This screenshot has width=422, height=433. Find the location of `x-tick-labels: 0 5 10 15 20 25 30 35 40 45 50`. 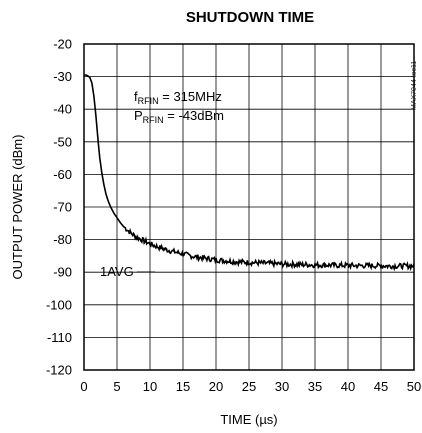

x-tick-labels: 0 5 10 15 20 25 30 35 40 45 50 is located at coordinates (250, 386).